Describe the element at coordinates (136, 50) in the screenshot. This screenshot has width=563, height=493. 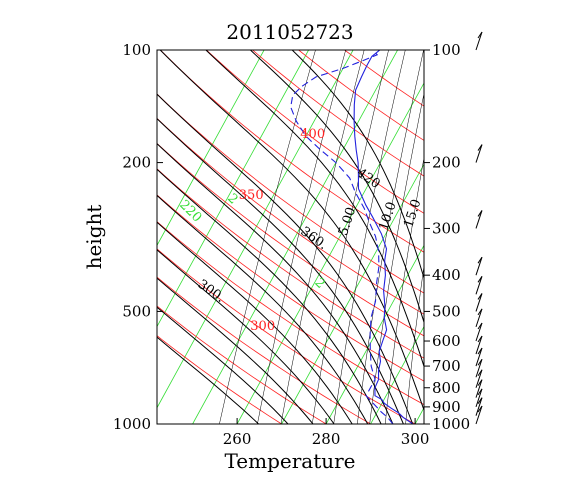
I see `y-tick-label: 100` at that location.